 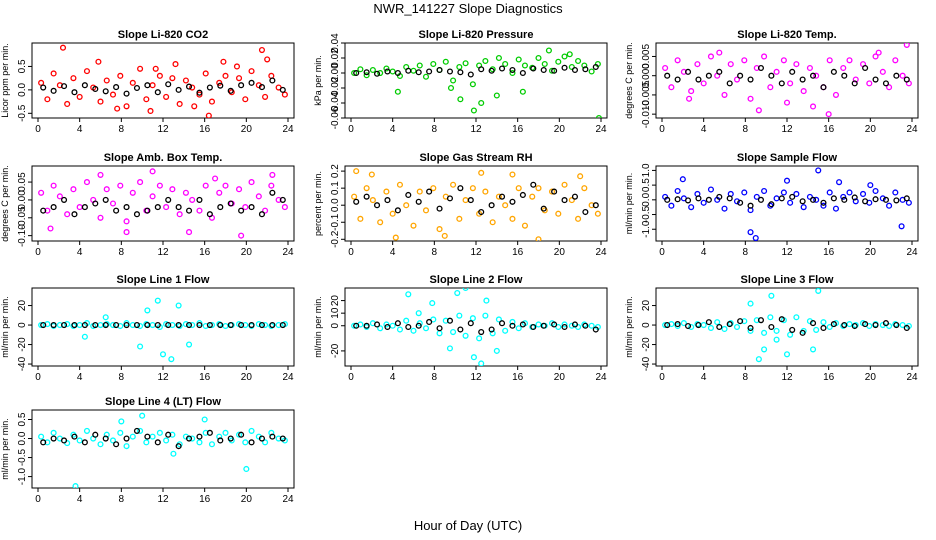 I want to click on panel-title: Slope Sample Flow, so click(x=787, y=158).